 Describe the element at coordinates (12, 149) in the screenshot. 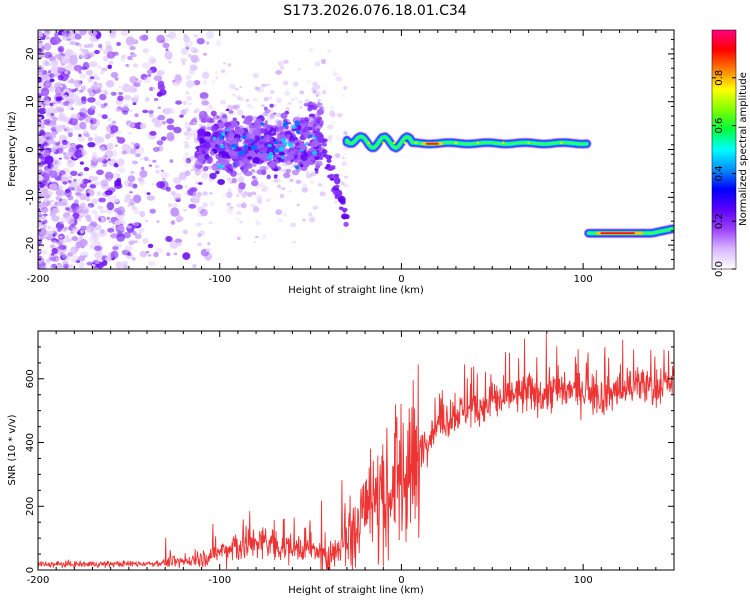

I see `spectrogram-ylabel: Frequency (Hz)` at that location.